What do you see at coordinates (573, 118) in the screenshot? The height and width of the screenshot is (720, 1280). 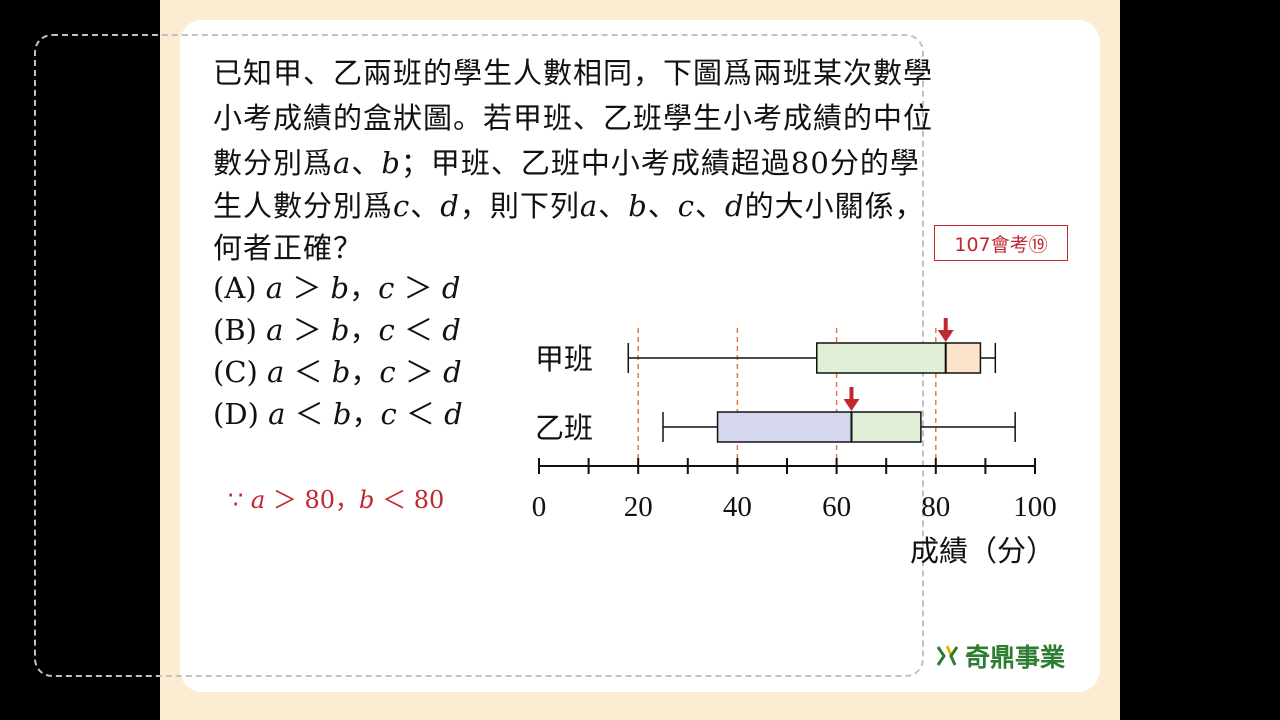 I see `question-line-2: 小考成績的盒狀圖。若甲班、乙班學生小考成績的中位` at bounding box center [573, 118].